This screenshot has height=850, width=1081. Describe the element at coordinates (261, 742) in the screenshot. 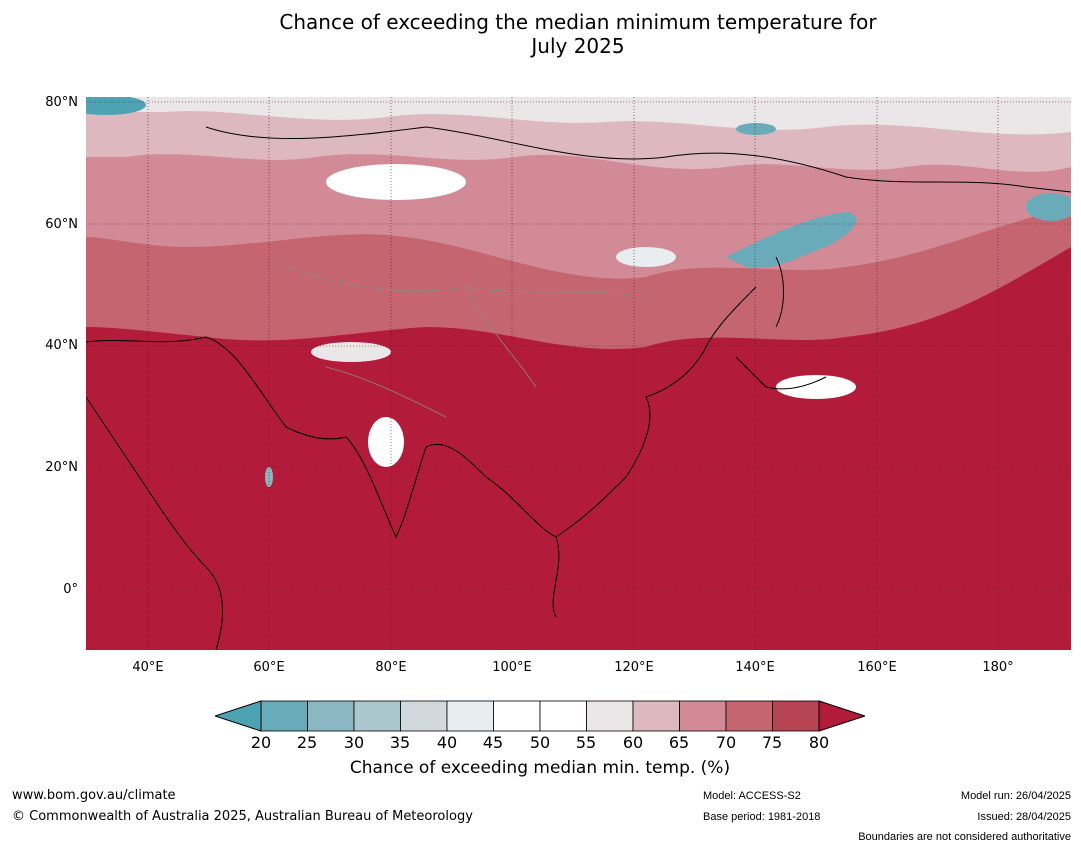

I see `colorbar-tick-20: 20` at that location.